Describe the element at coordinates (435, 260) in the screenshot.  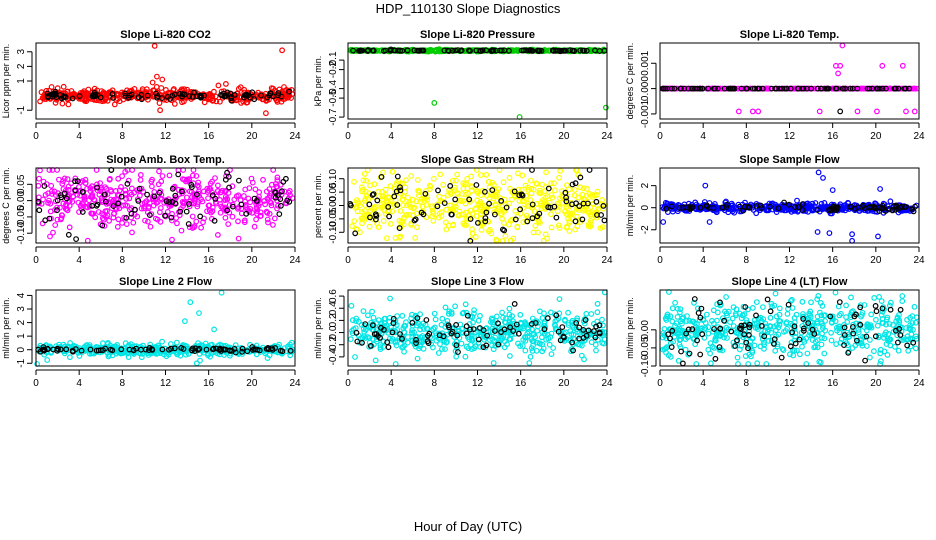
I see `x-tick-label: 8` at that location.